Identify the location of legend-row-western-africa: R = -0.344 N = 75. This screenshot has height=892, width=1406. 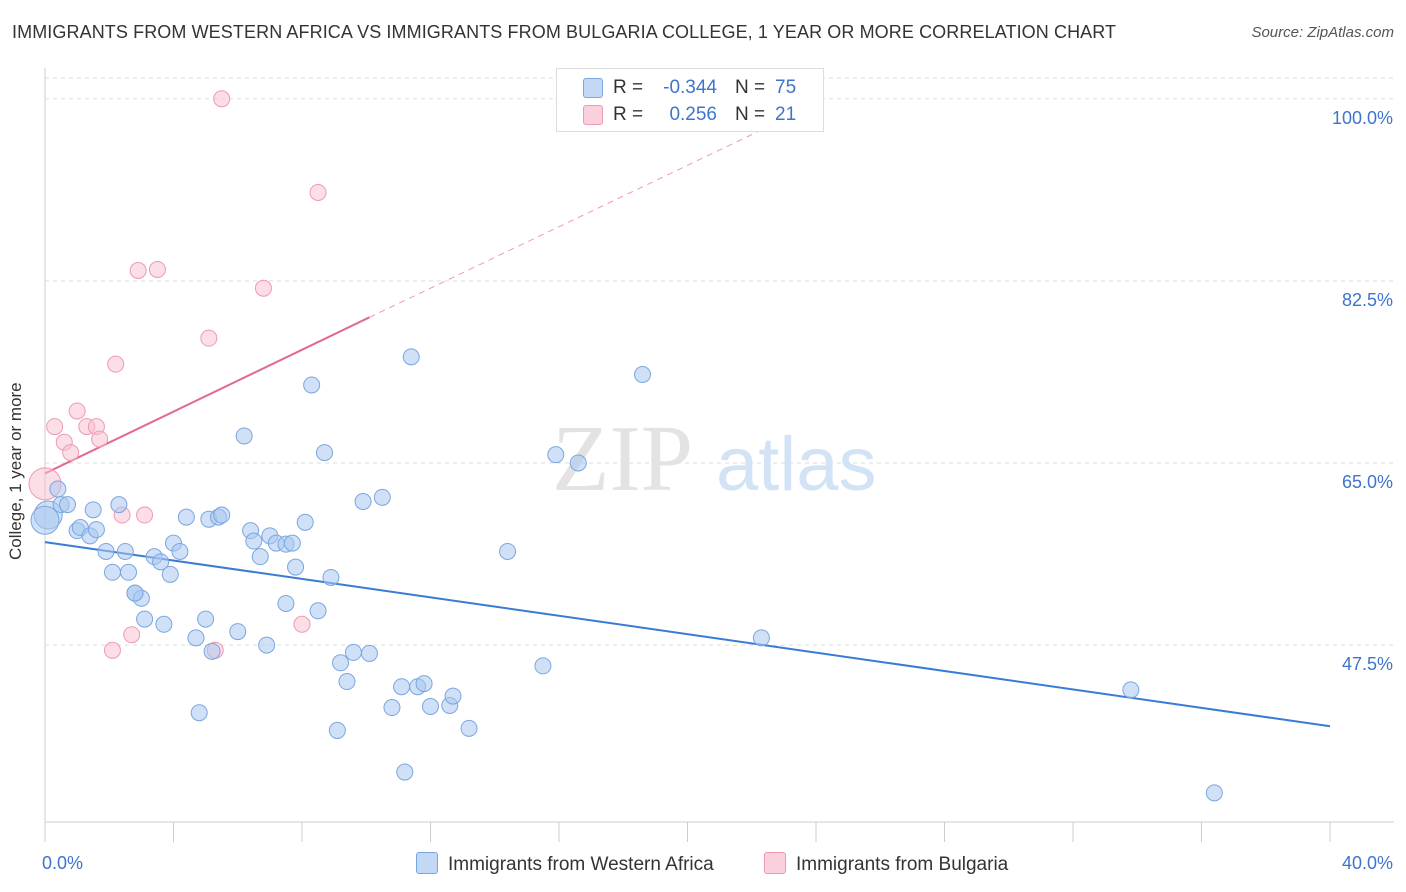
(690, 88).